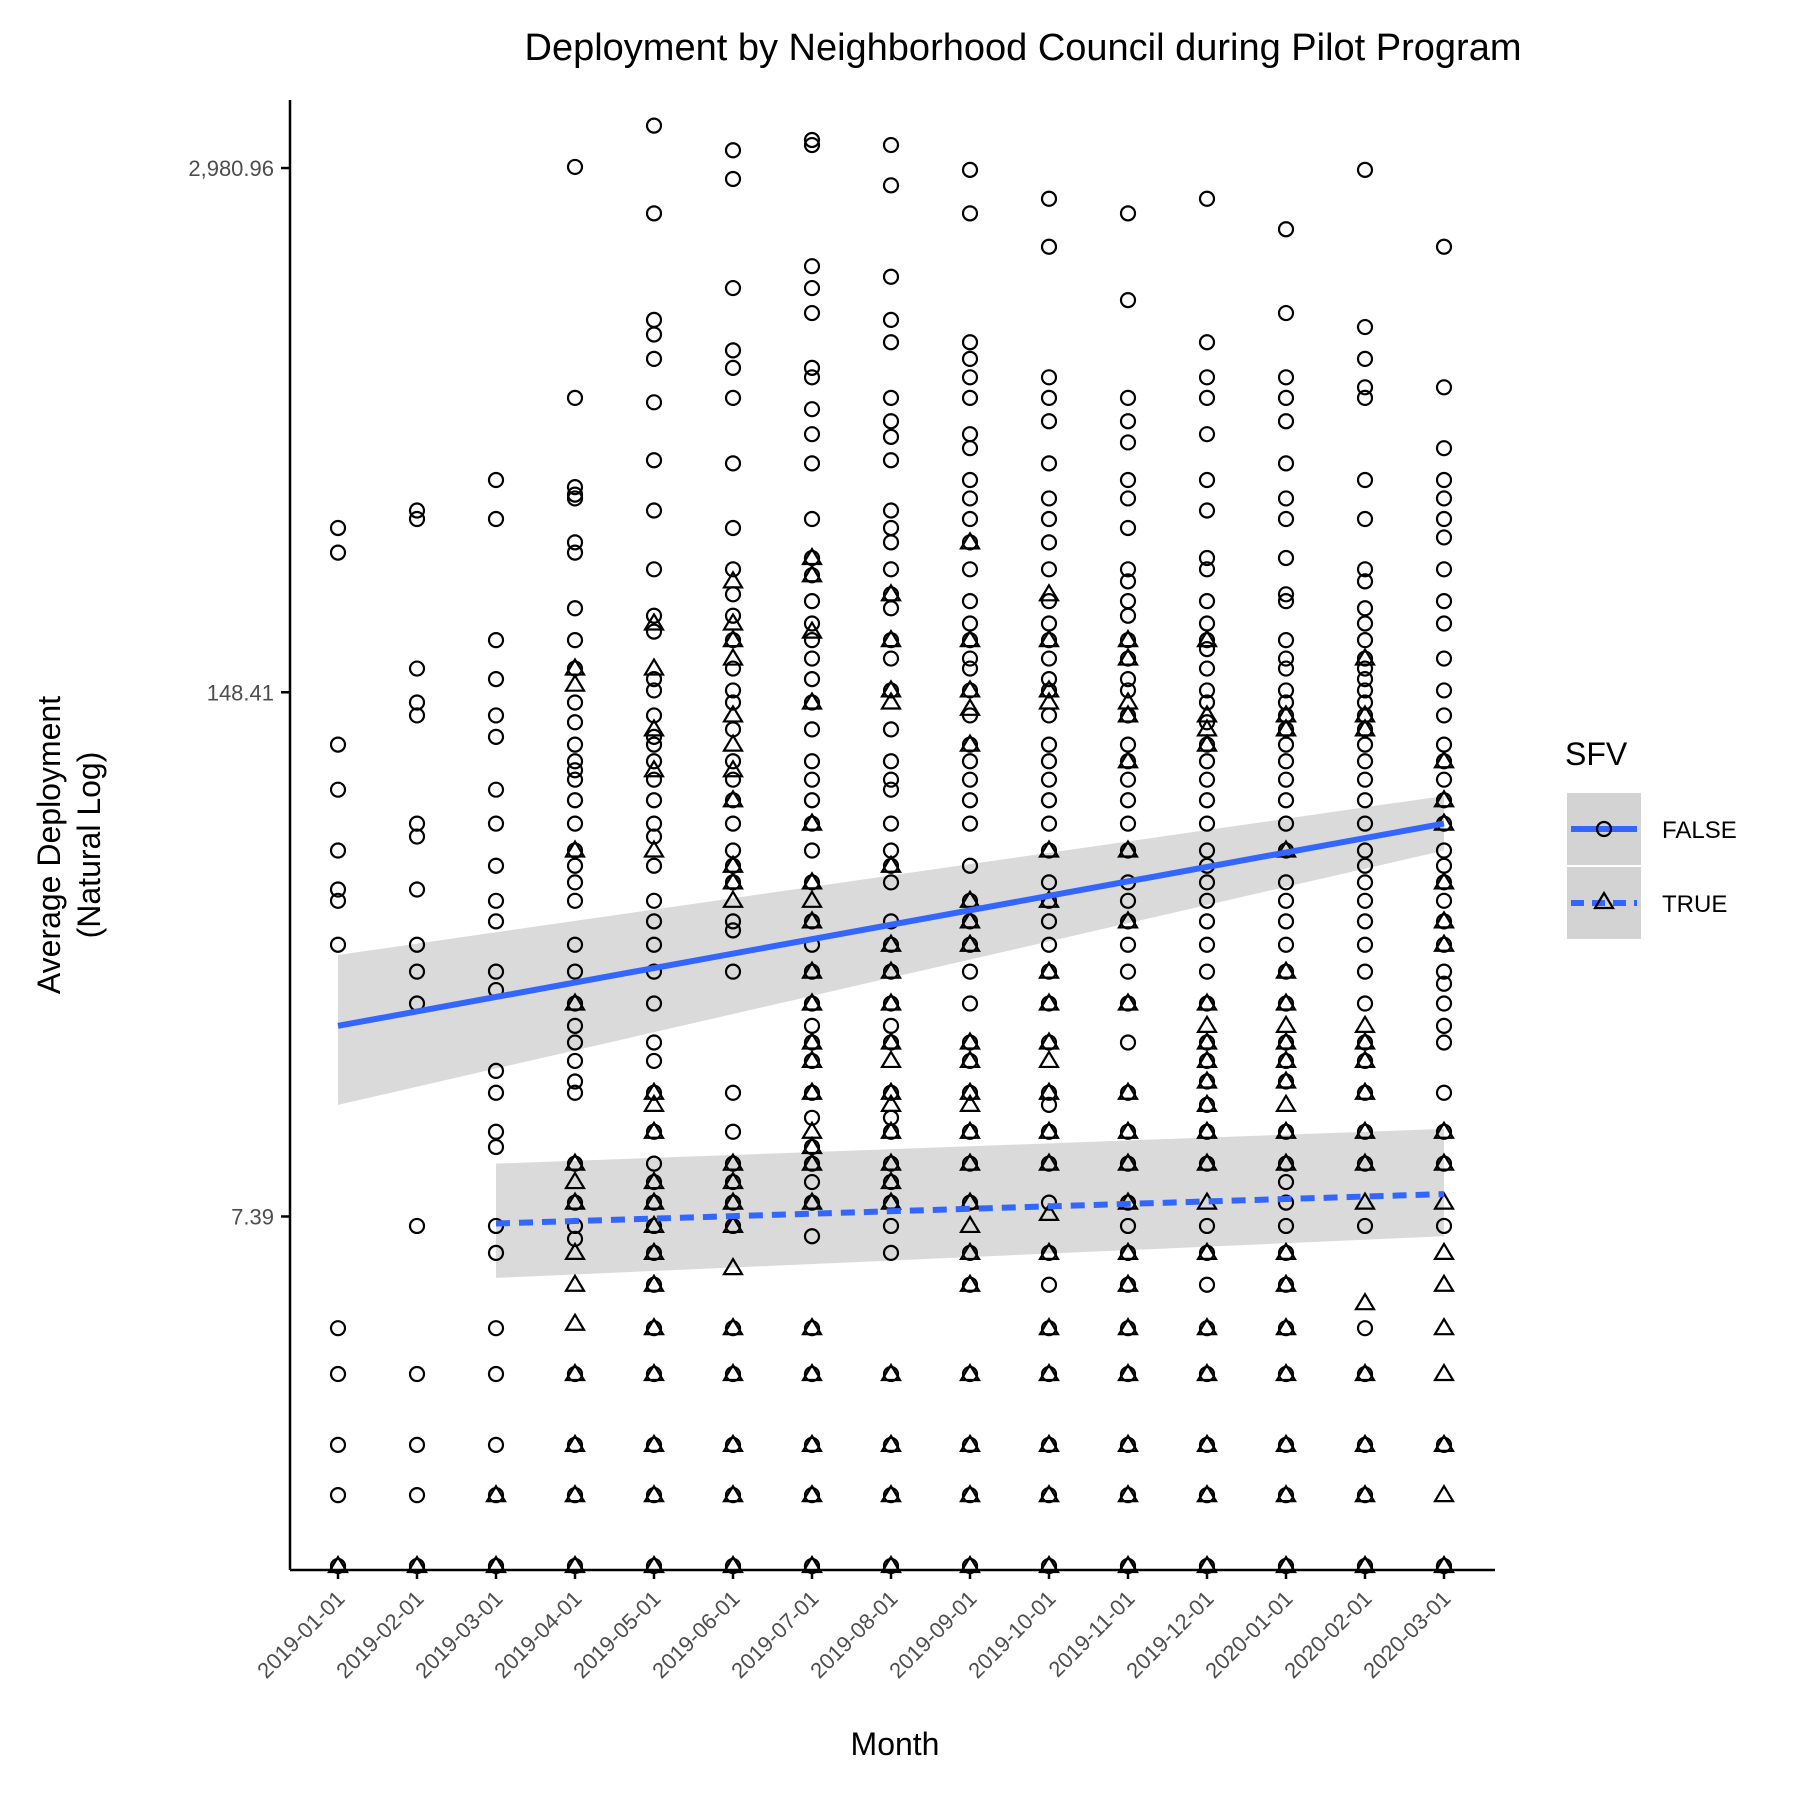 The image size is (1800, 1800). I want to click on legend-key-true-marker, so click(1604, 900).